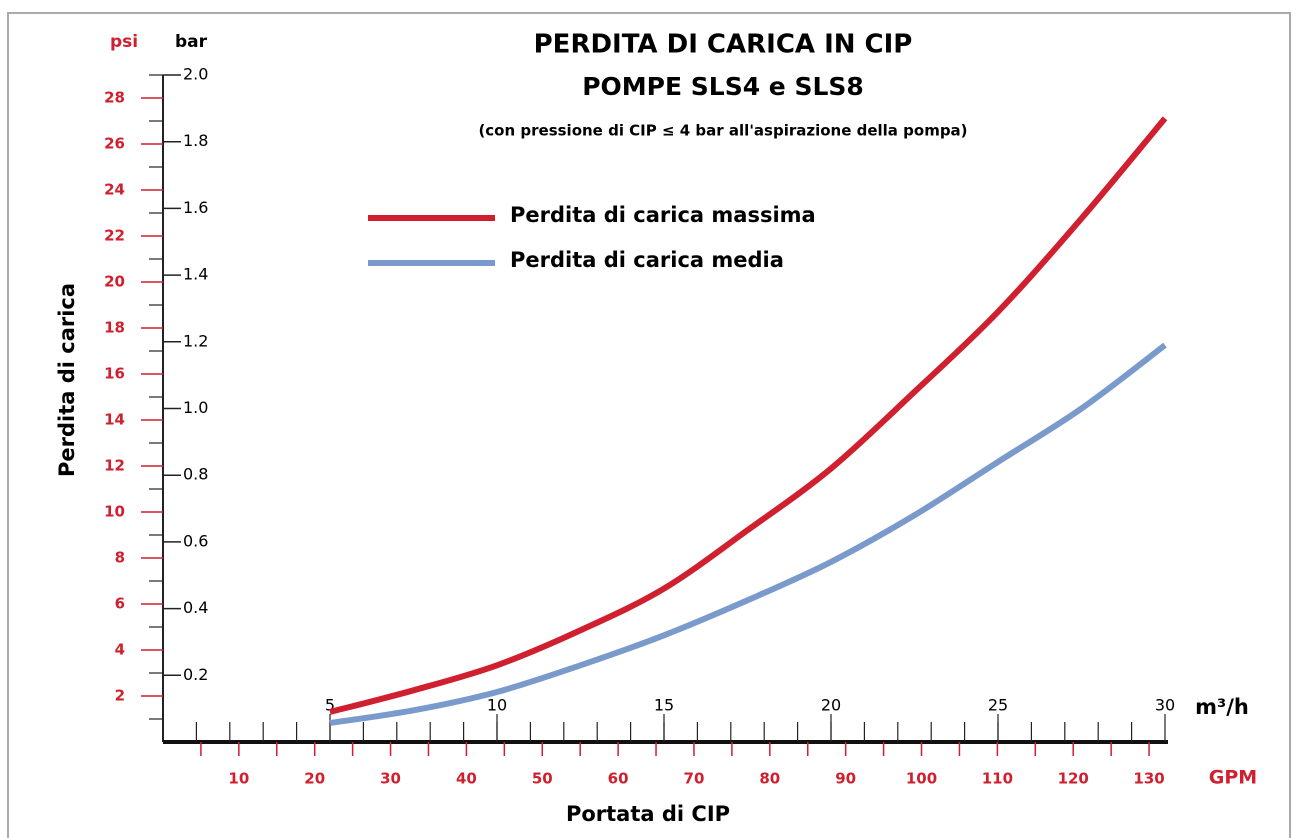 Image resolution: width=1297 pixels, height=838 pixels. Describe the element at coordinates (466, 779) in the screenshot. I see `x2-tick-label: 40` at that location.